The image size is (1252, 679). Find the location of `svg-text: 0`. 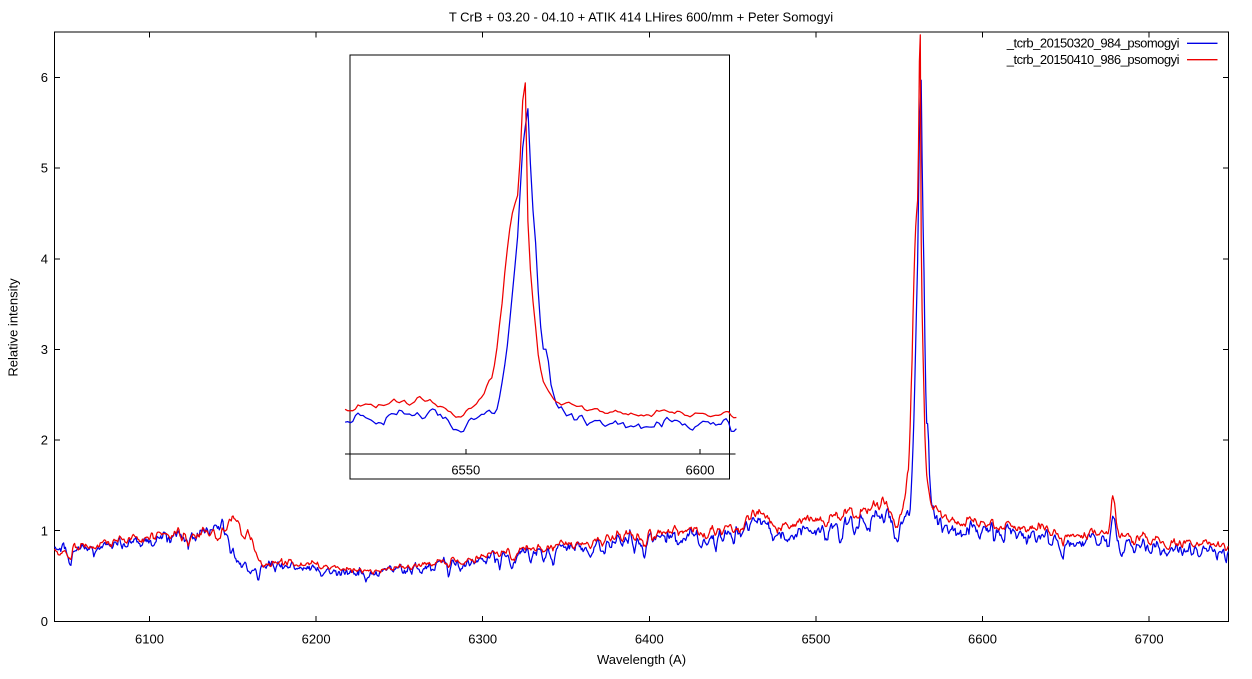

svg-text: 0 is located at coordinates (44, 621).